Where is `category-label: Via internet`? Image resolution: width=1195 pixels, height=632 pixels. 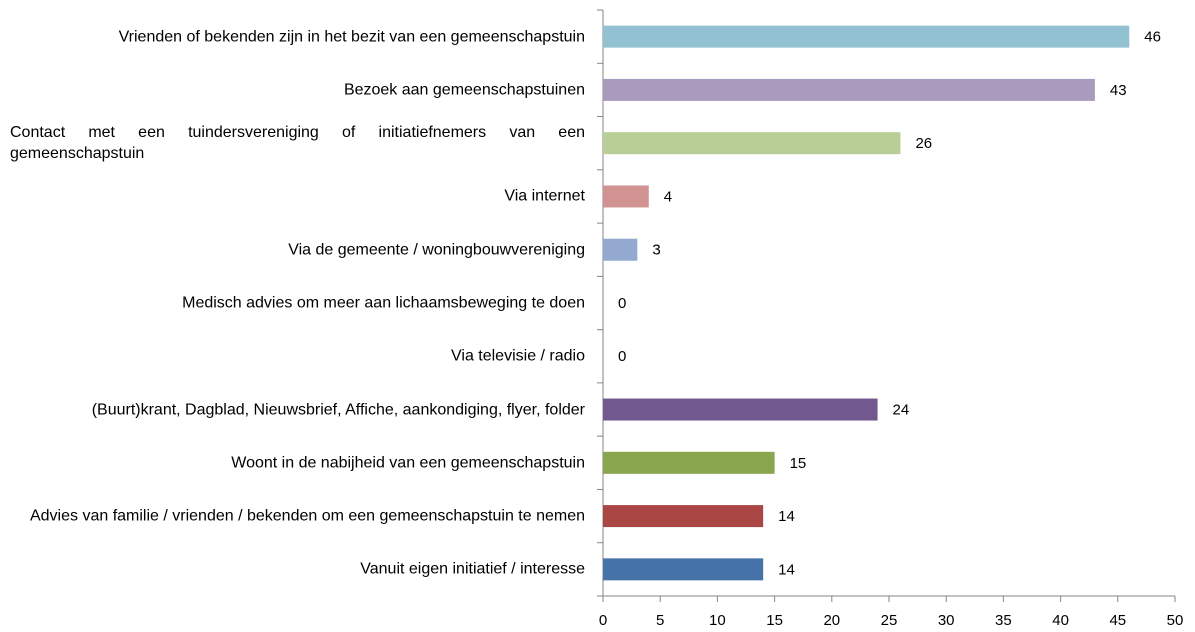
category-label: Via internet is located at coordinates (544, 196).